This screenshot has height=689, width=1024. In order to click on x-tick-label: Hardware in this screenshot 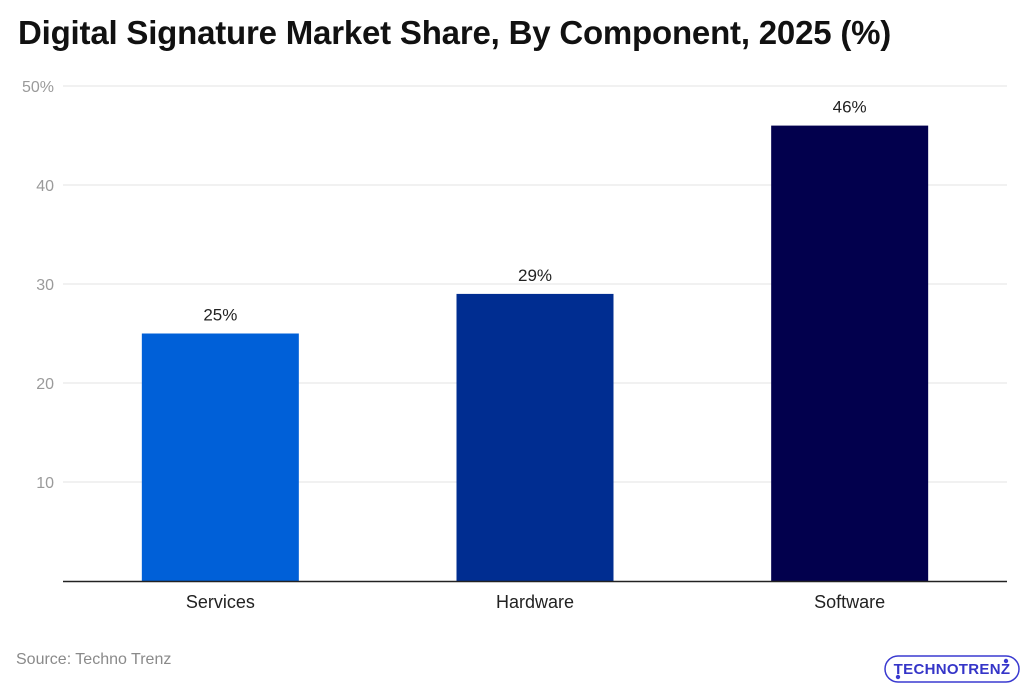, I will do `click(535, 602)`.